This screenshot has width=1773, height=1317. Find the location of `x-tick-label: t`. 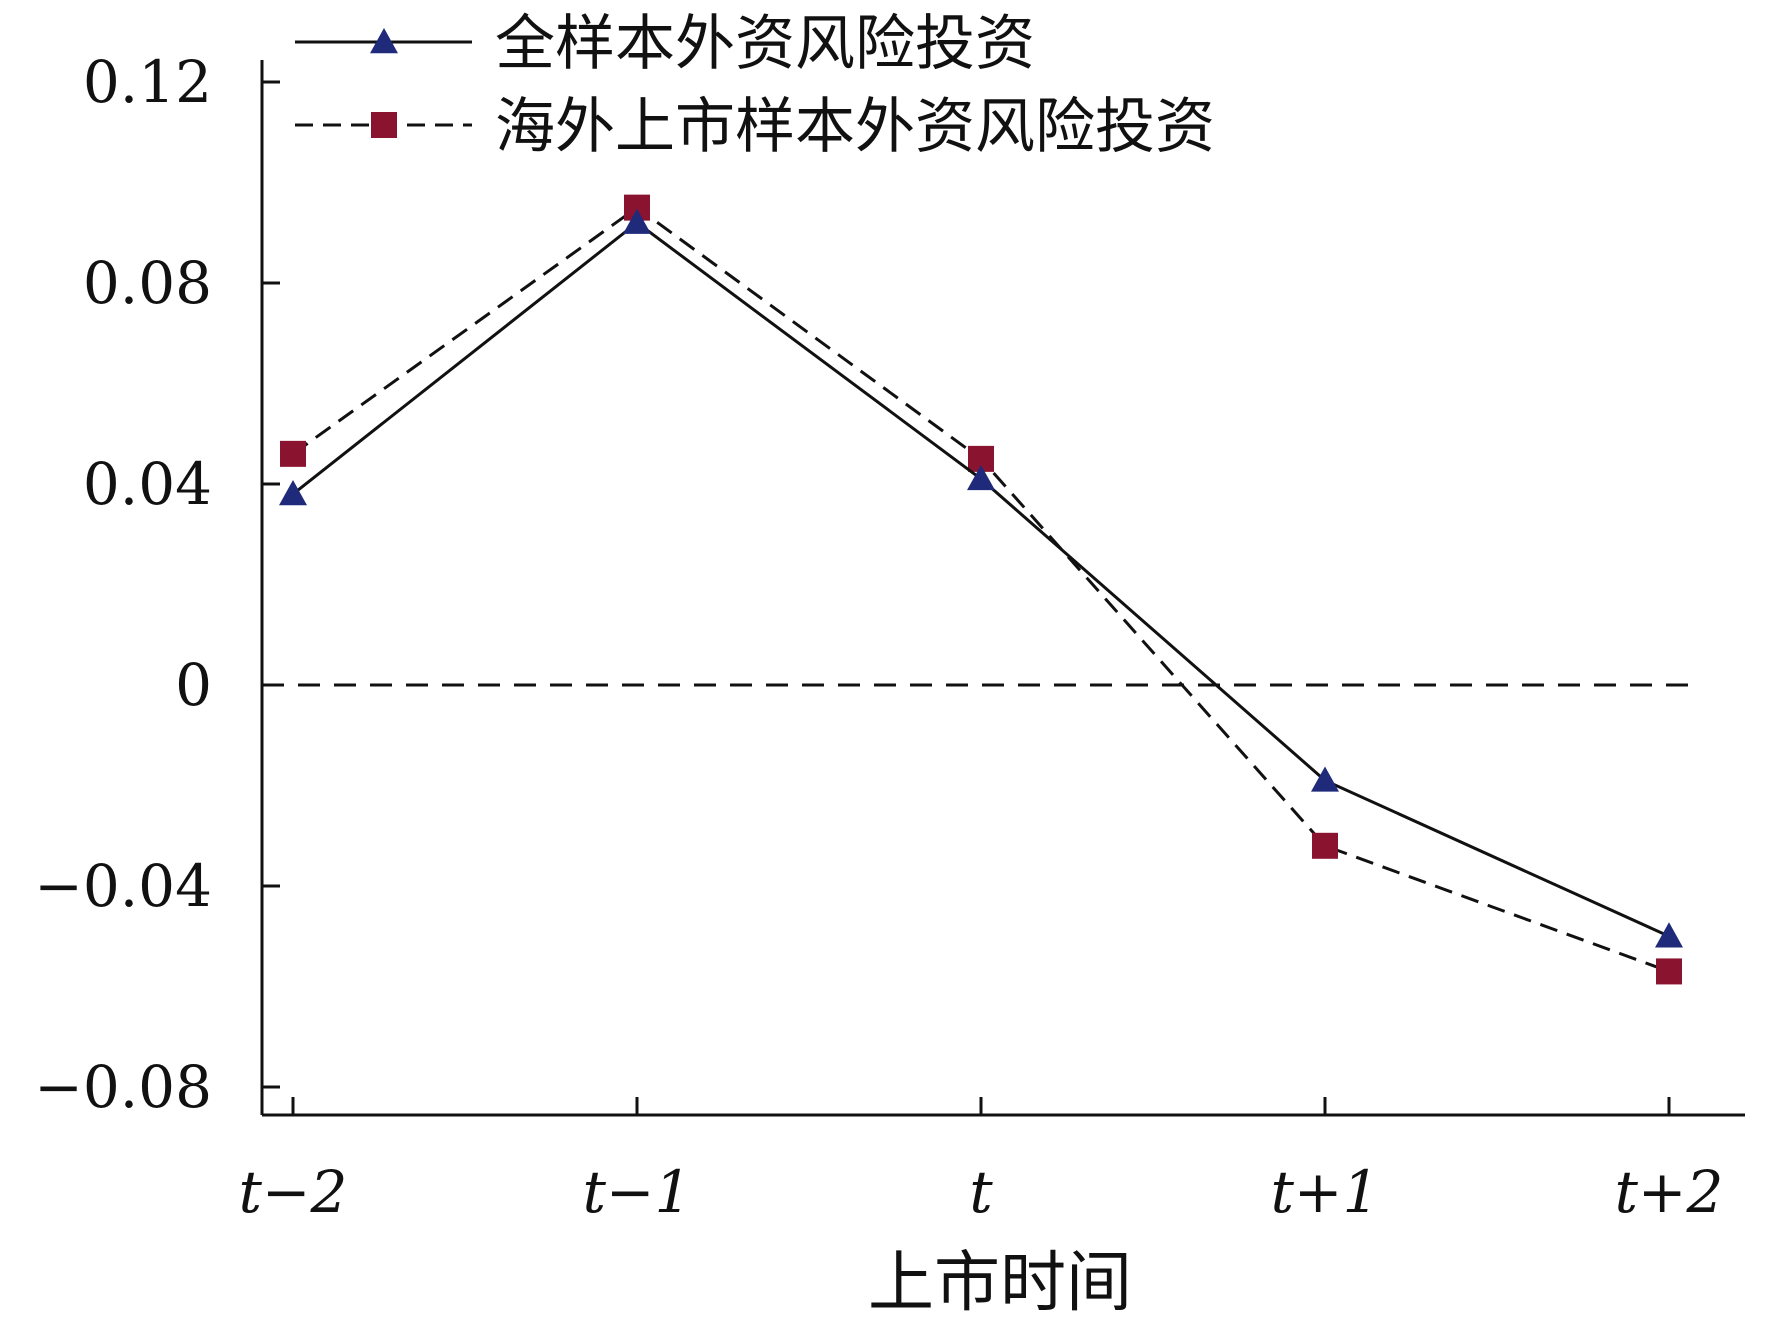

x-tick-label: t is located at coordinates (981, 1192).